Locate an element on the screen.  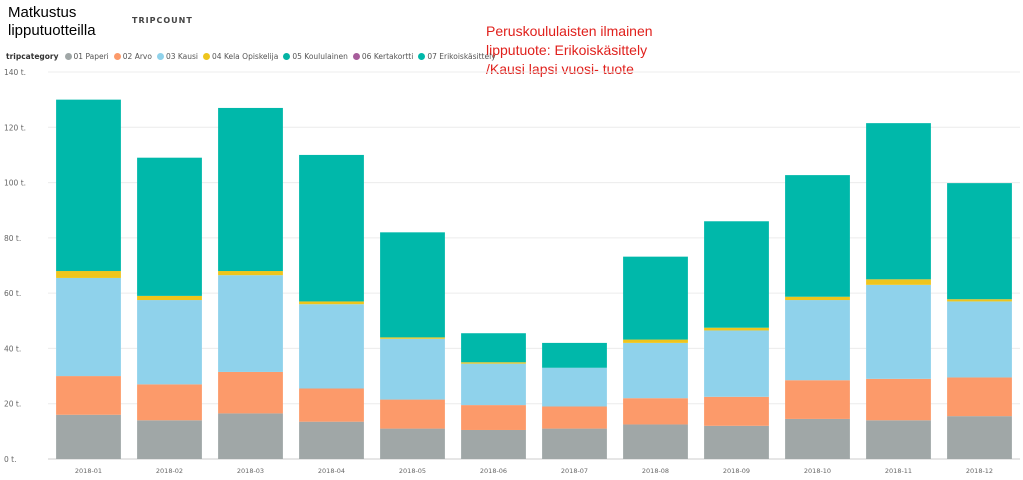
legend-item-kela-opiskelija: 04 Kela Opiskelija is located at coordinates (240, 56).